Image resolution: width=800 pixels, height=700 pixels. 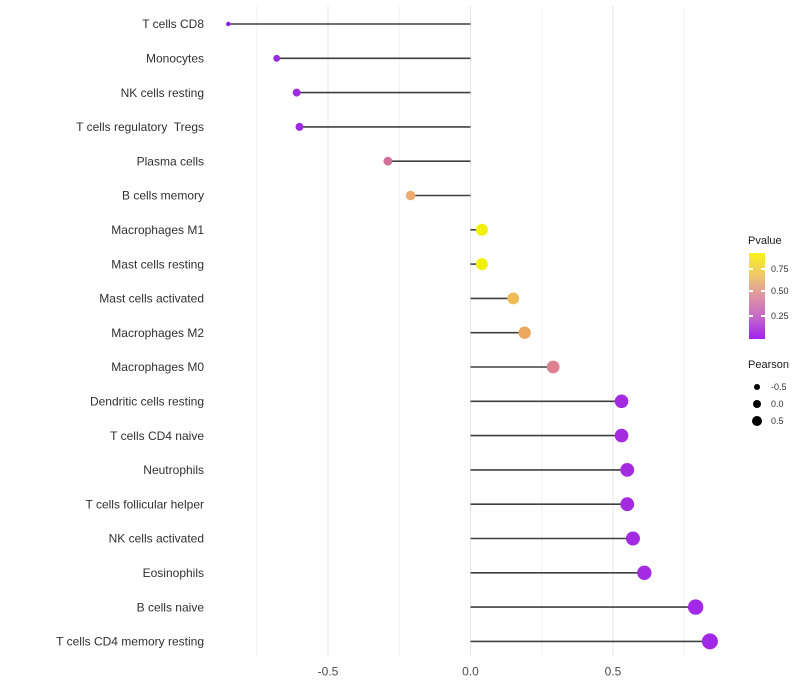 I want to click on y-axis-label: T cells CD8, so click(x=173, y=24).